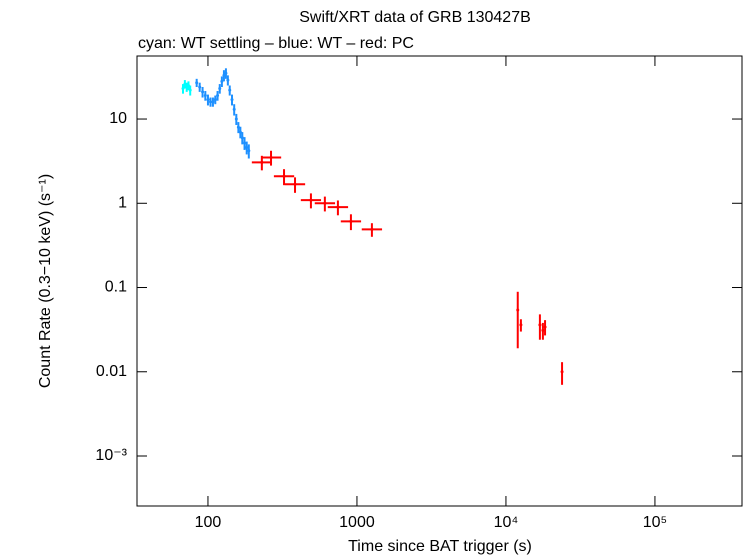 The width and height of the screenshot is (746, 558). Describe the element at coordinates (122, 202) in the screenshot. I see `y-tick-label: 1` at that location.